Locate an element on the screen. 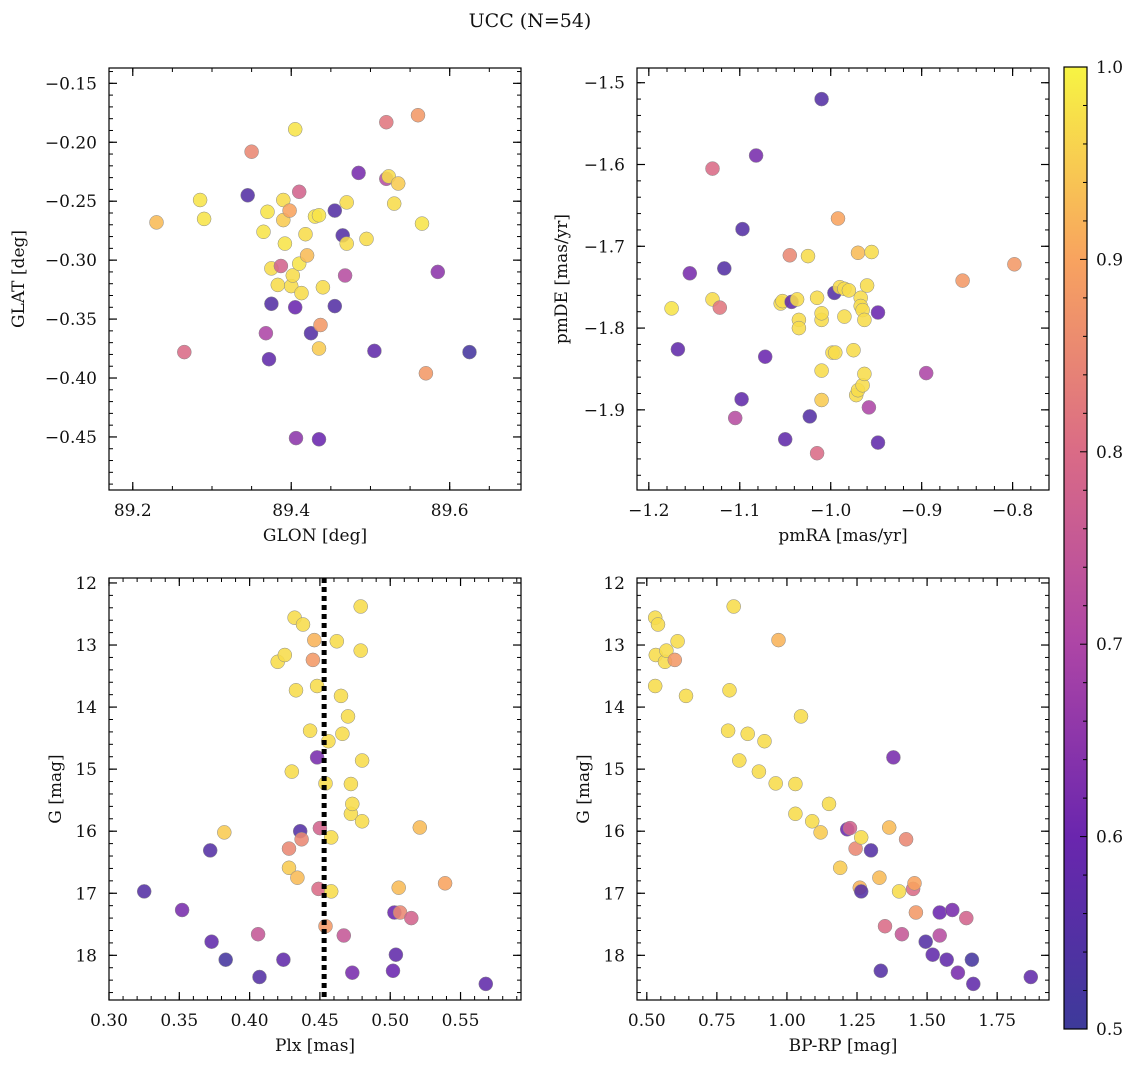 Image resolution: width=1136 pixels, height=1067 pixels. y-tick-label: −1.9 is located at coordinates (604, 411).